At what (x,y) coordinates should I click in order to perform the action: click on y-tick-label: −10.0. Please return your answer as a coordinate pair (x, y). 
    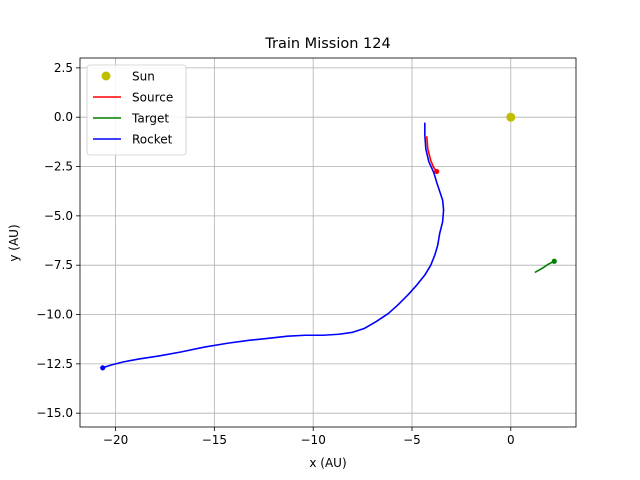
    Looking at the image, I should click on (54, 315).